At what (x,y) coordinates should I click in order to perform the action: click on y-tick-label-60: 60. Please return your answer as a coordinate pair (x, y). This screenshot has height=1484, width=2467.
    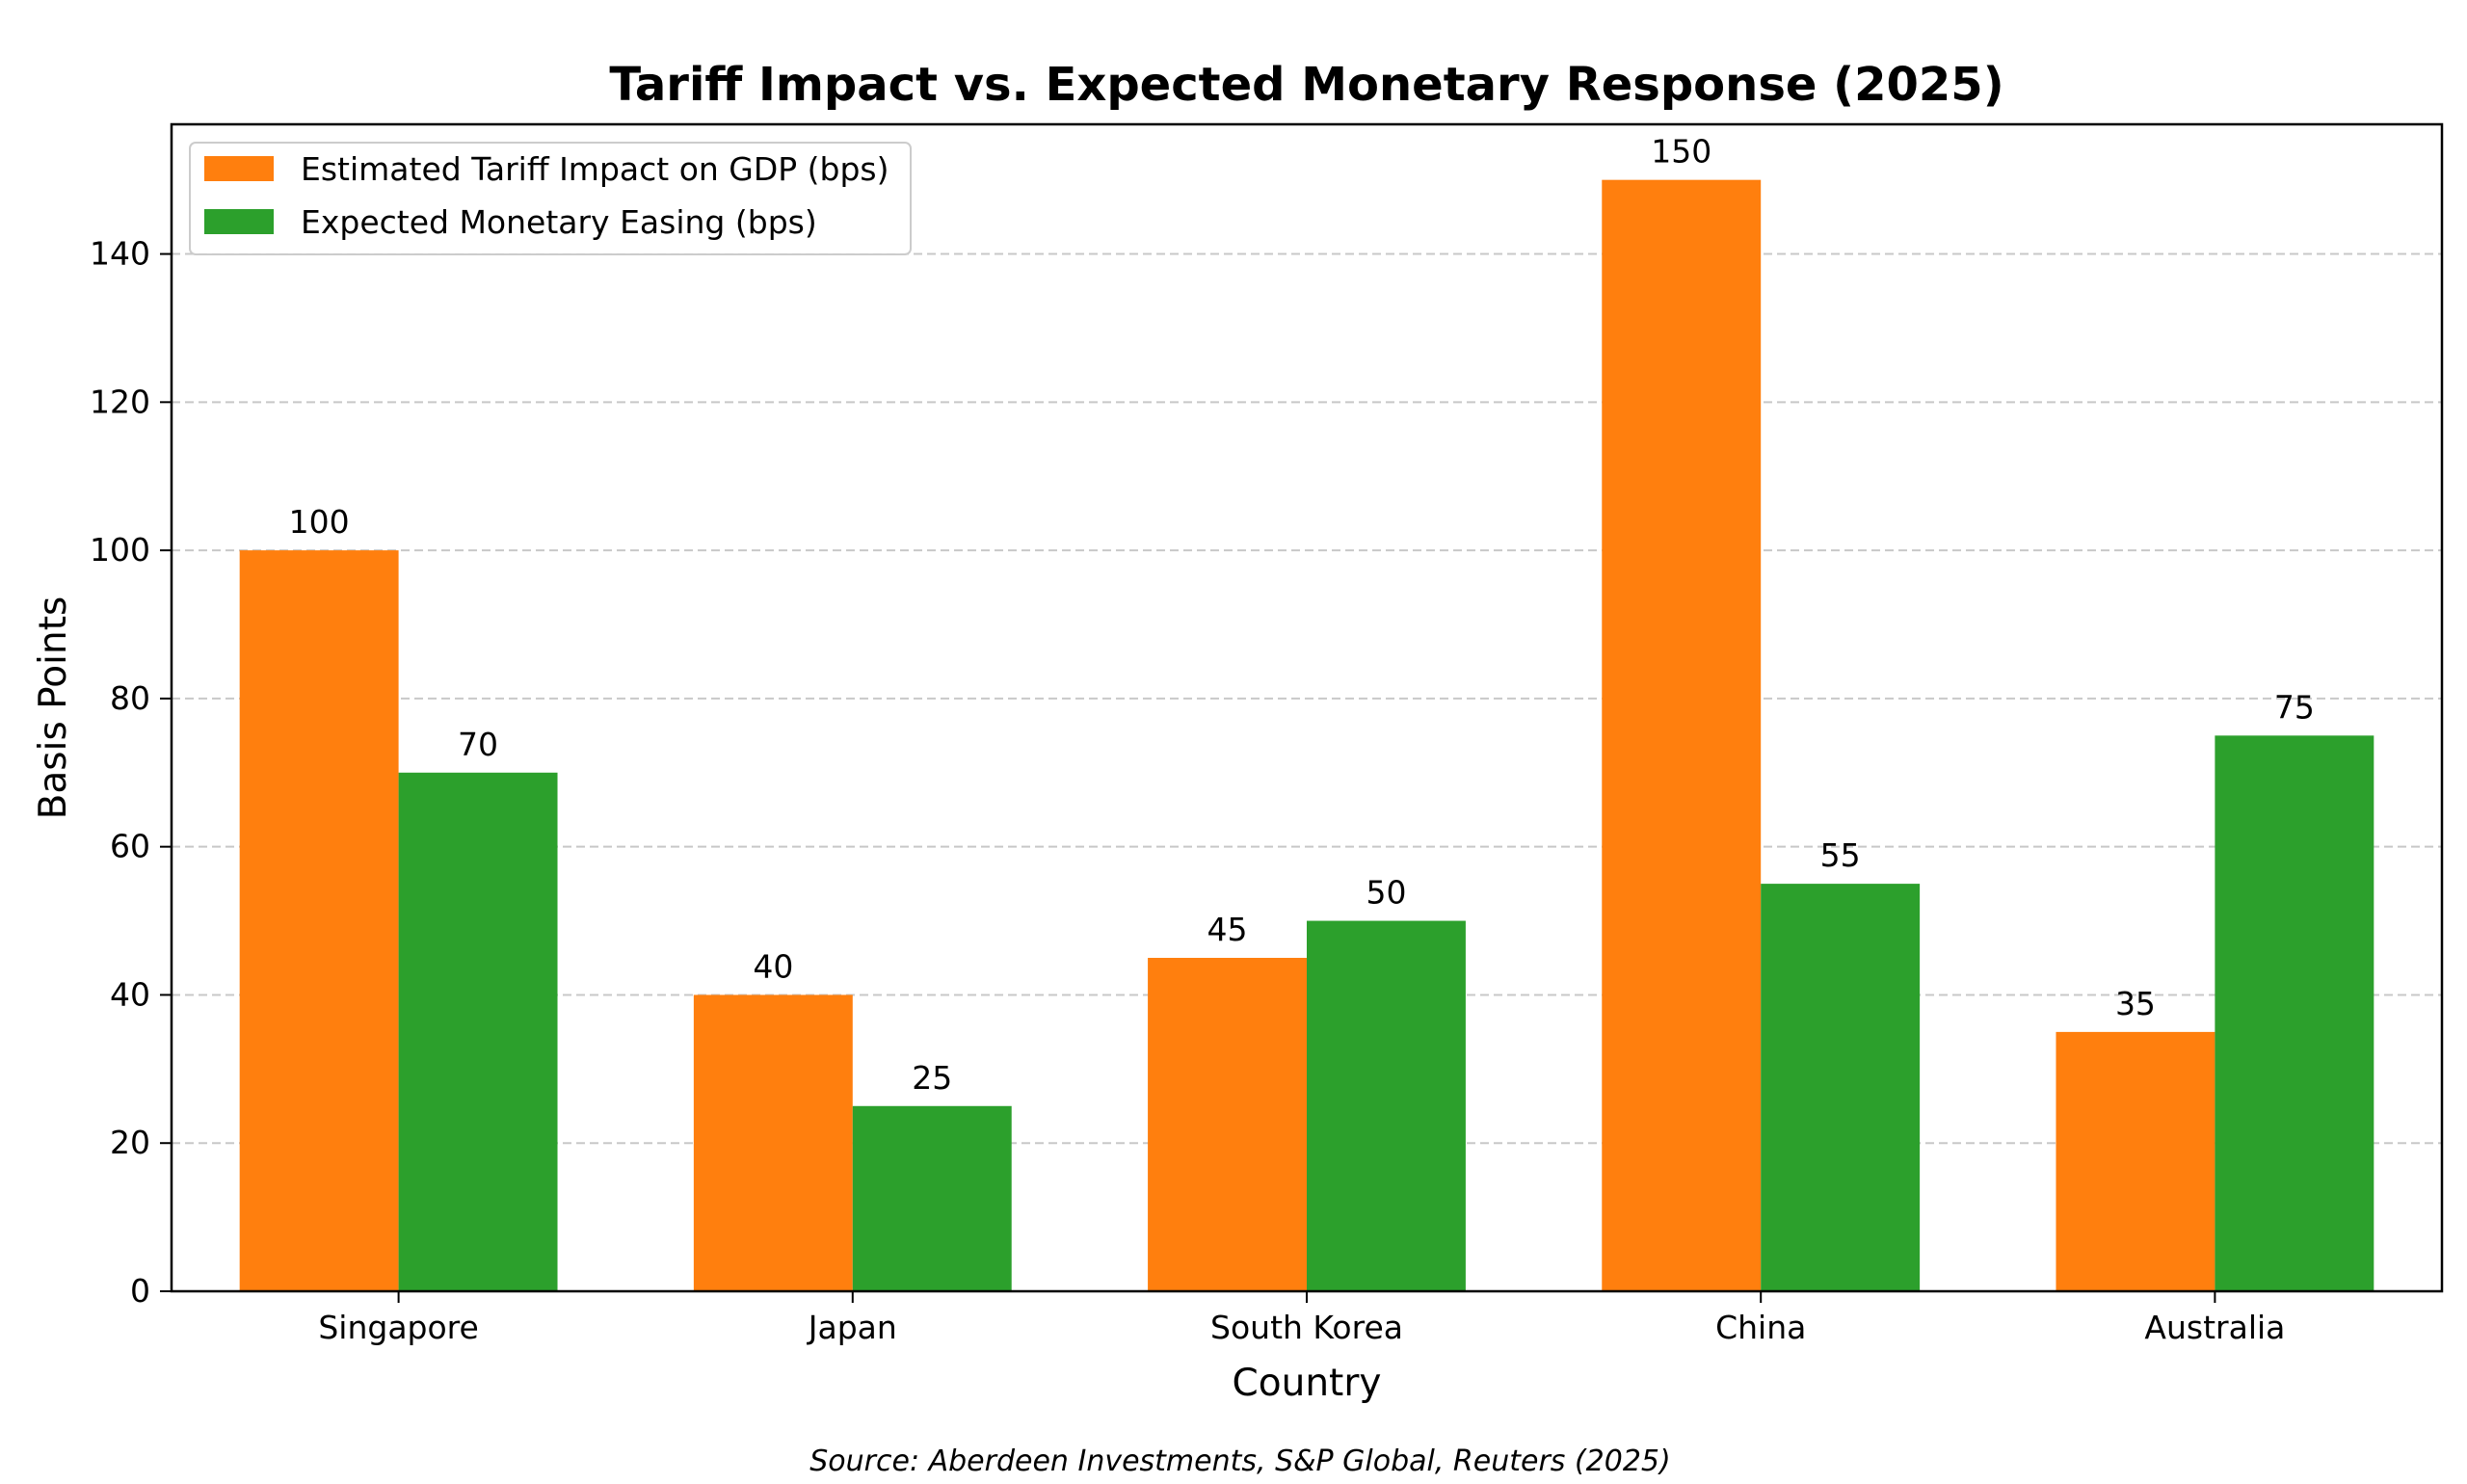
    Looking at the image, I should click on (130, 846).